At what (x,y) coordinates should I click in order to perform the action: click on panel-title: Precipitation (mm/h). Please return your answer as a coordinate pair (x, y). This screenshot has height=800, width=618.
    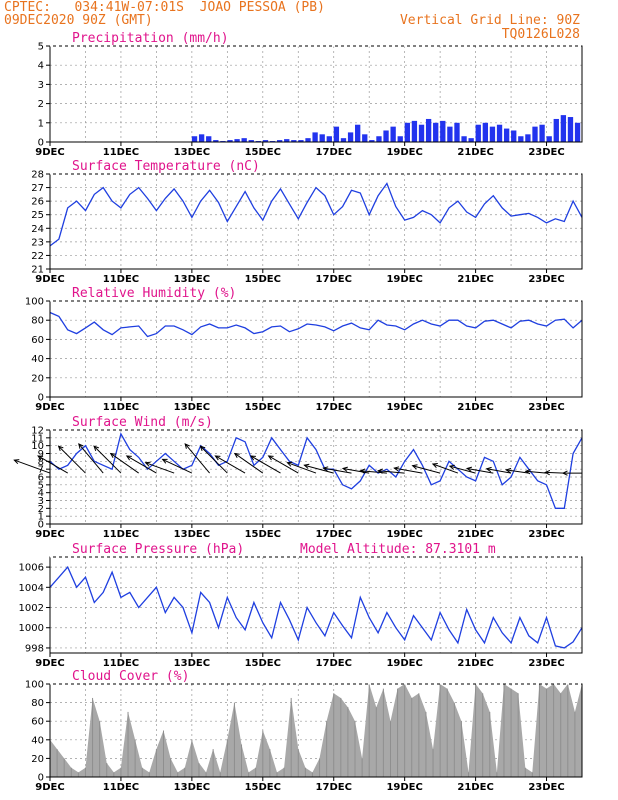
    Looking at the image, I should click on (150, 38).